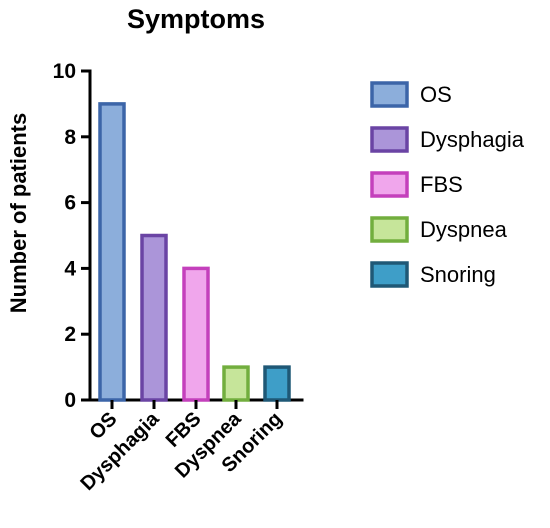  I want to click on legend-label-os: OS, so click(436, 94).